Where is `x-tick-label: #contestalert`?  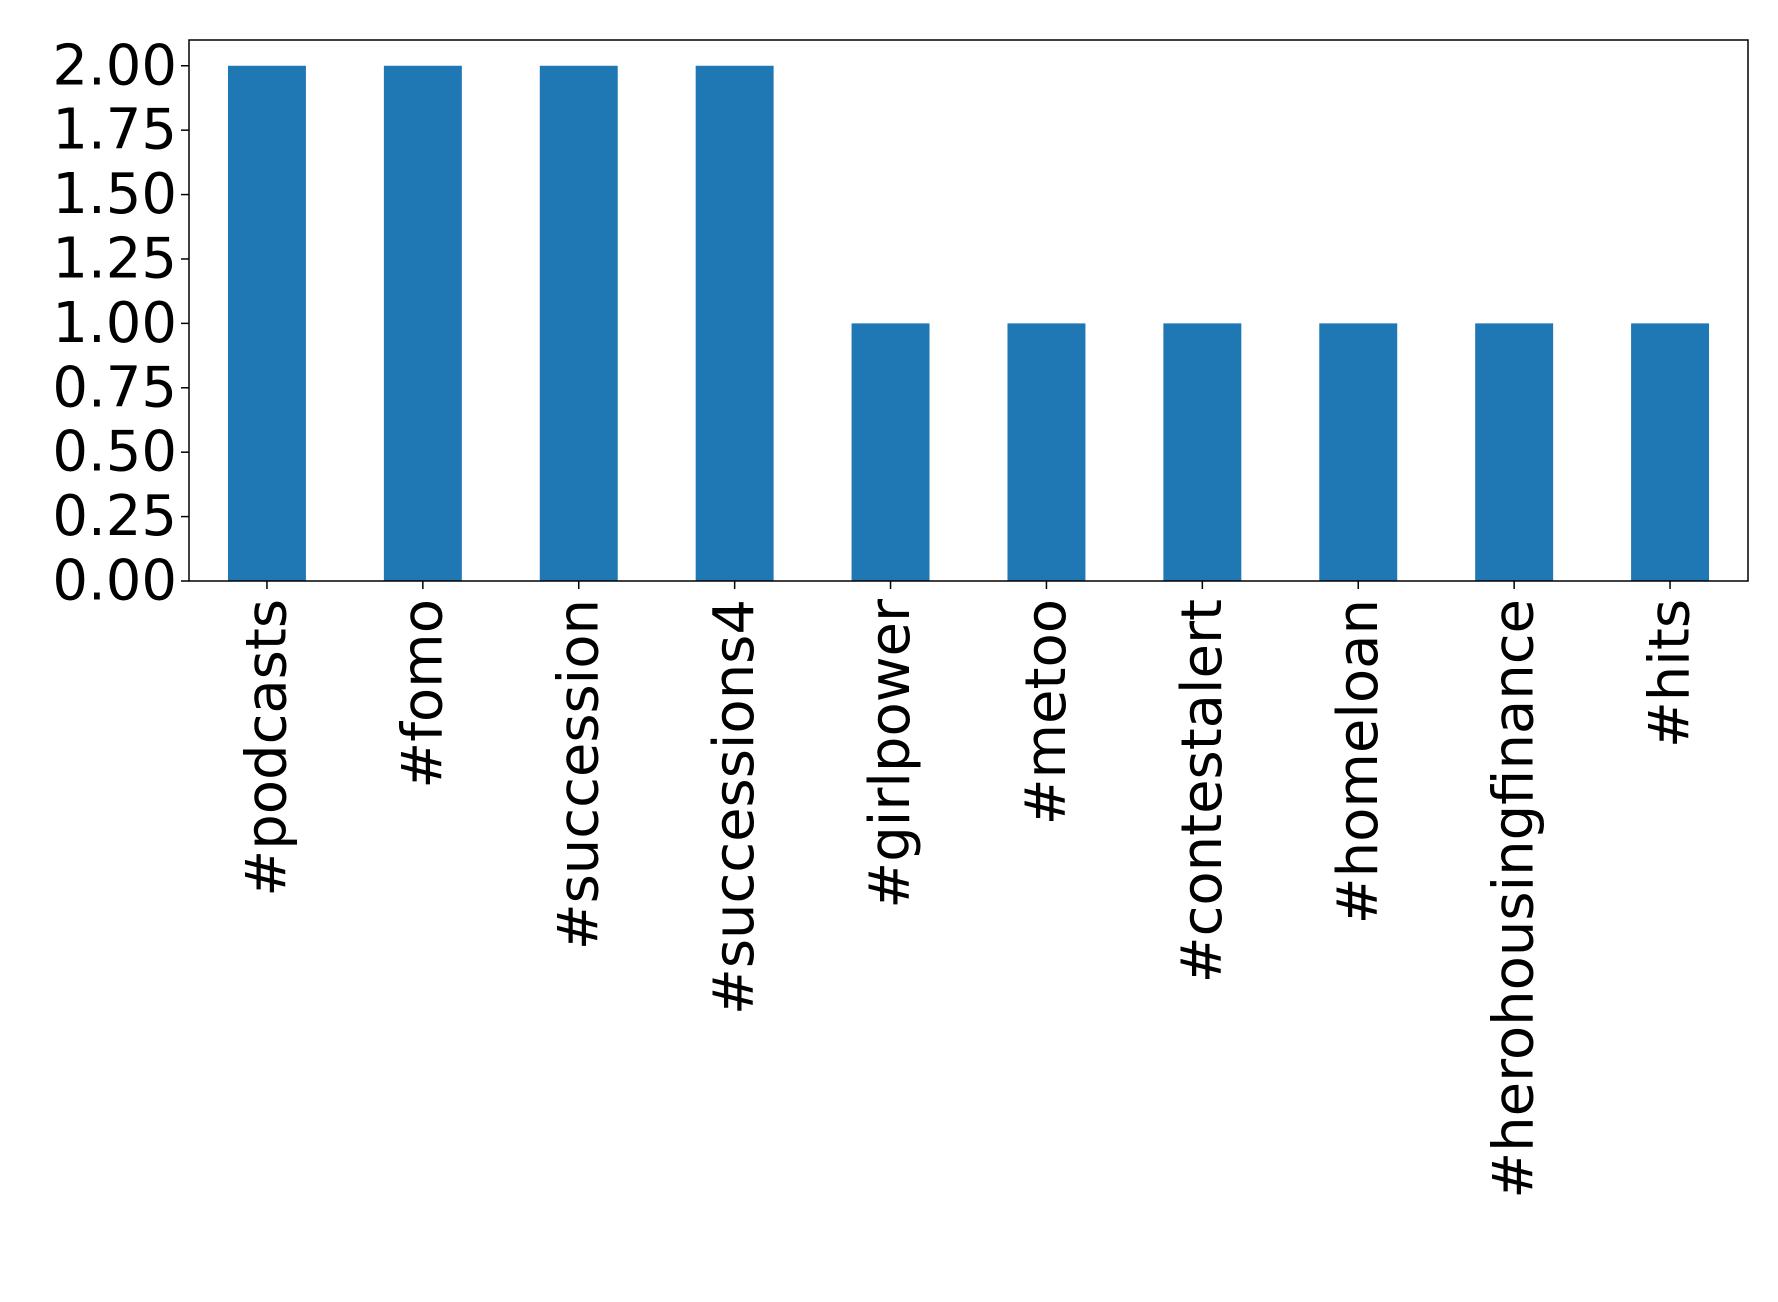 x-tick-label: #contestalert is located at coordinates (1202, 791).